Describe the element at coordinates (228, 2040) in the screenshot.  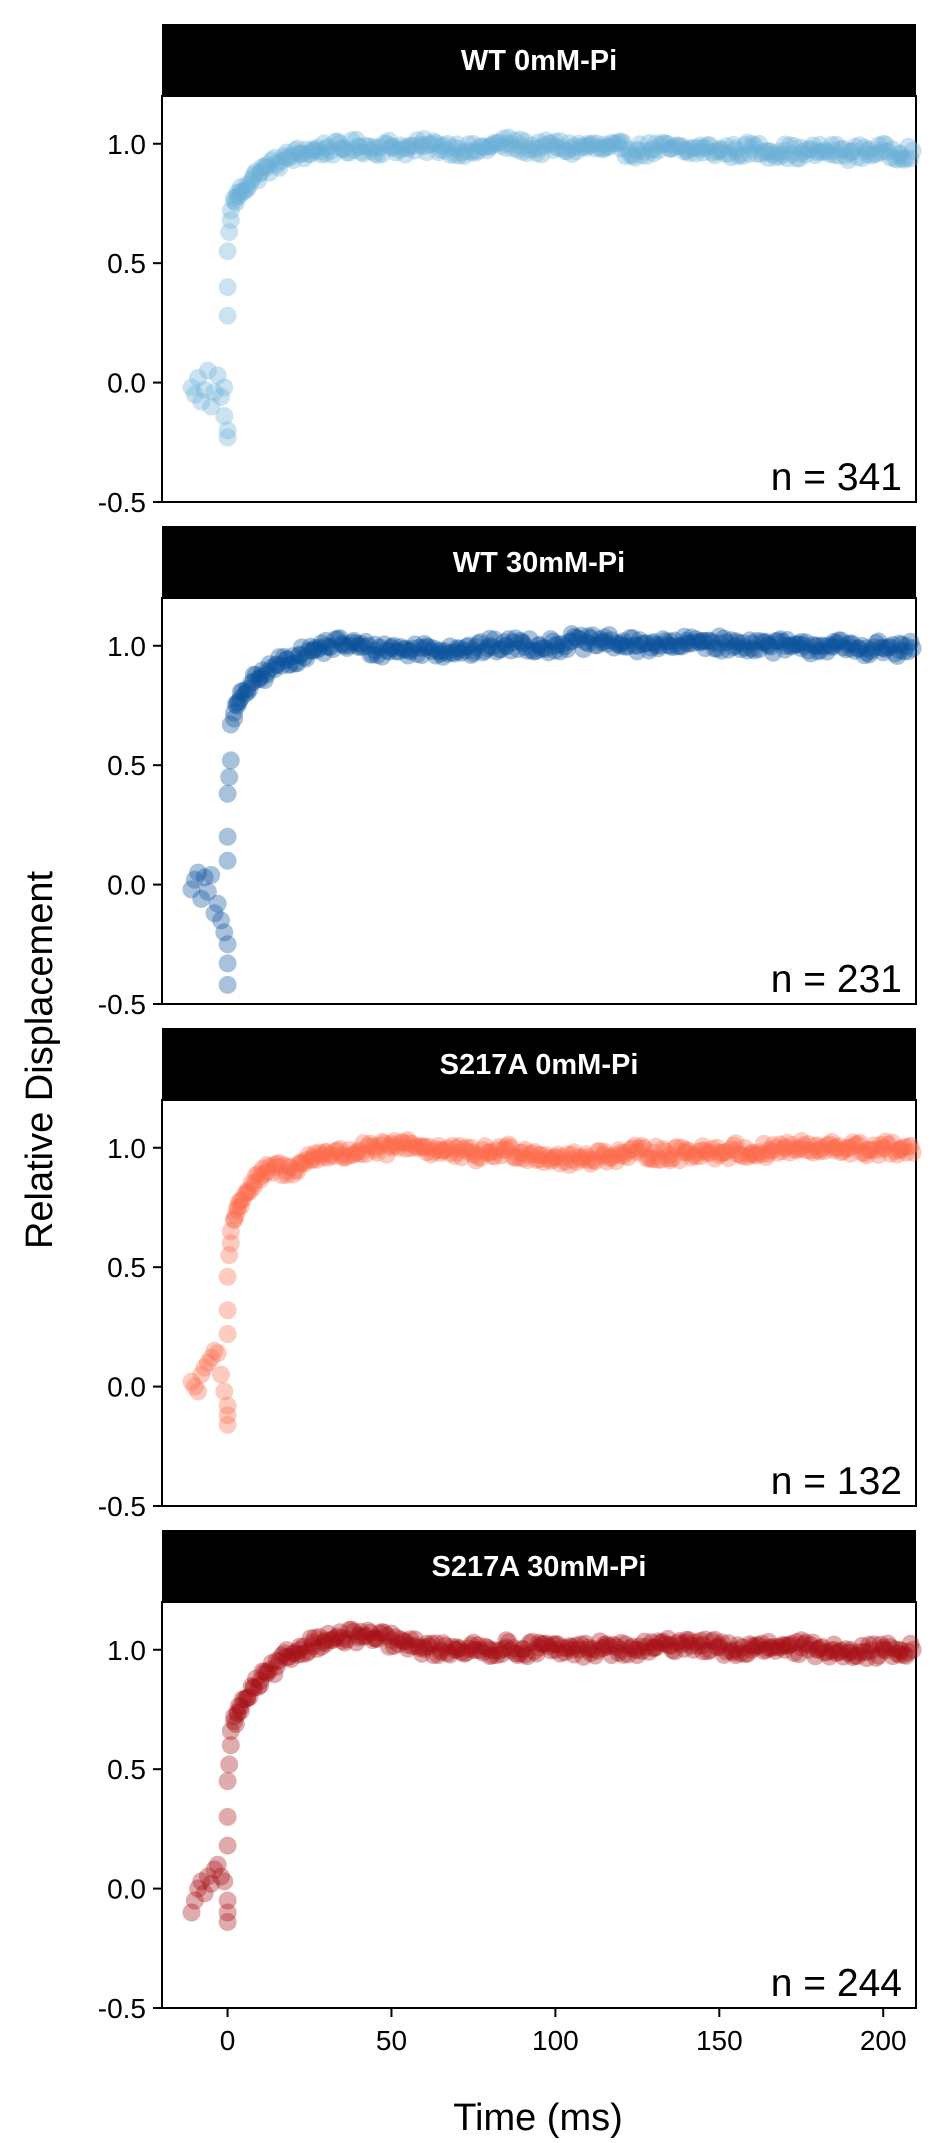
I see `x-tick-label: 0` at that location.